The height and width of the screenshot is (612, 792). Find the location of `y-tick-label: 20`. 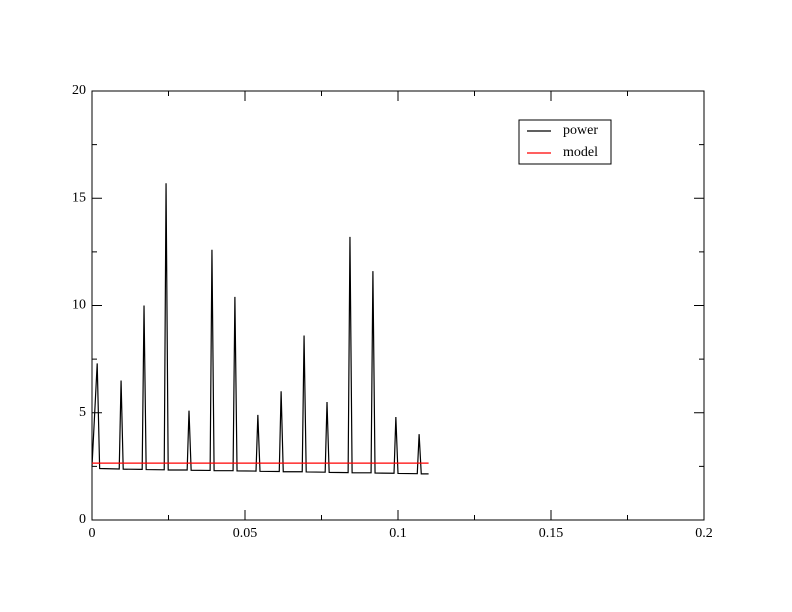

y-tick-label: 20 is located at coordinates (79, 90).